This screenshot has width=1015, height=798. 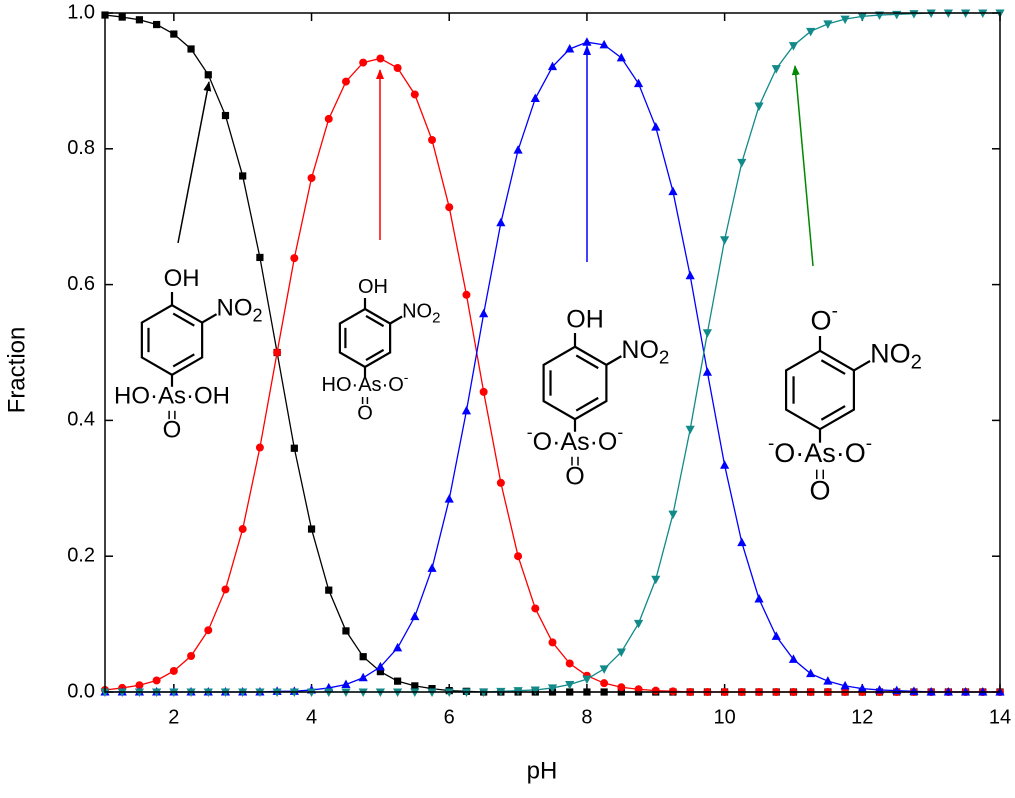 I want to click on x-tick-label: 4, so click(x=311, y=717).